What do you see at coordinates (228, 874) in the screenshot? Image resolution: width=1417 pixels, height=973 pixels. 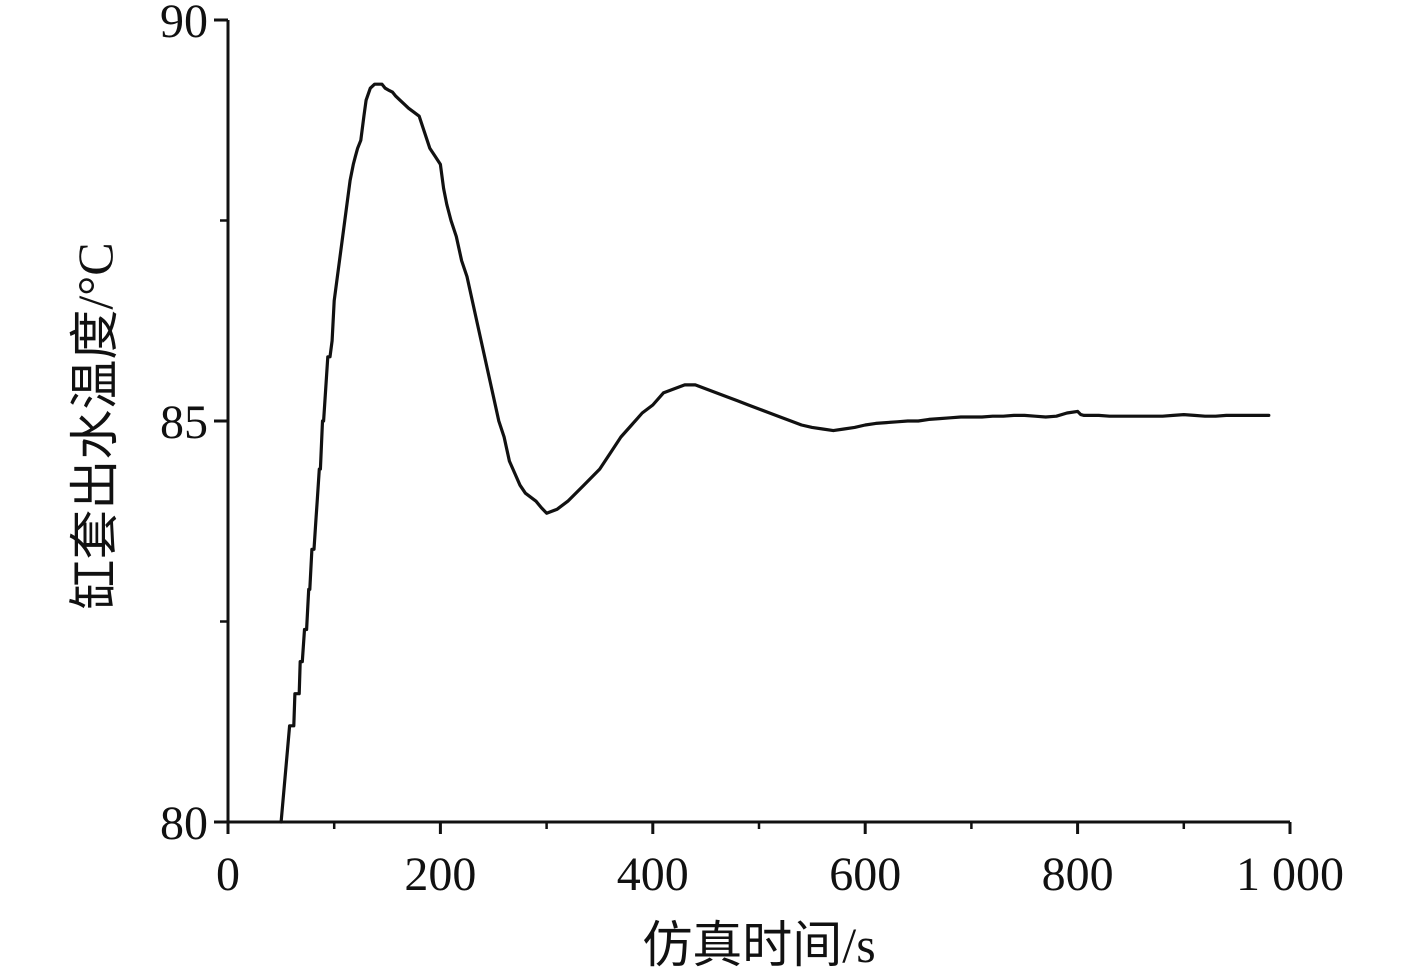 I see `x-tick-label: 0` at bounding box center [228, 874].